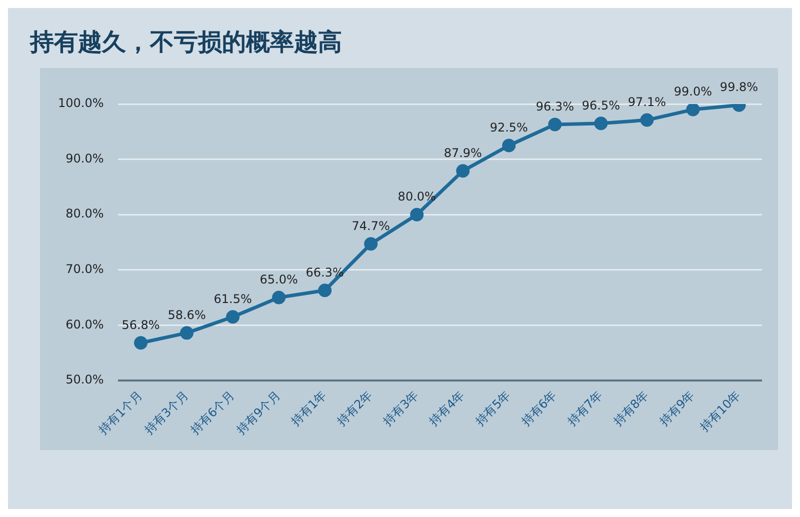 Image resolution: width=800 pixels, height=517 pixels. Describe the element at coordinates (85, 158) in the screenshot. I see `y-tick-label: 90.0%` at that location.